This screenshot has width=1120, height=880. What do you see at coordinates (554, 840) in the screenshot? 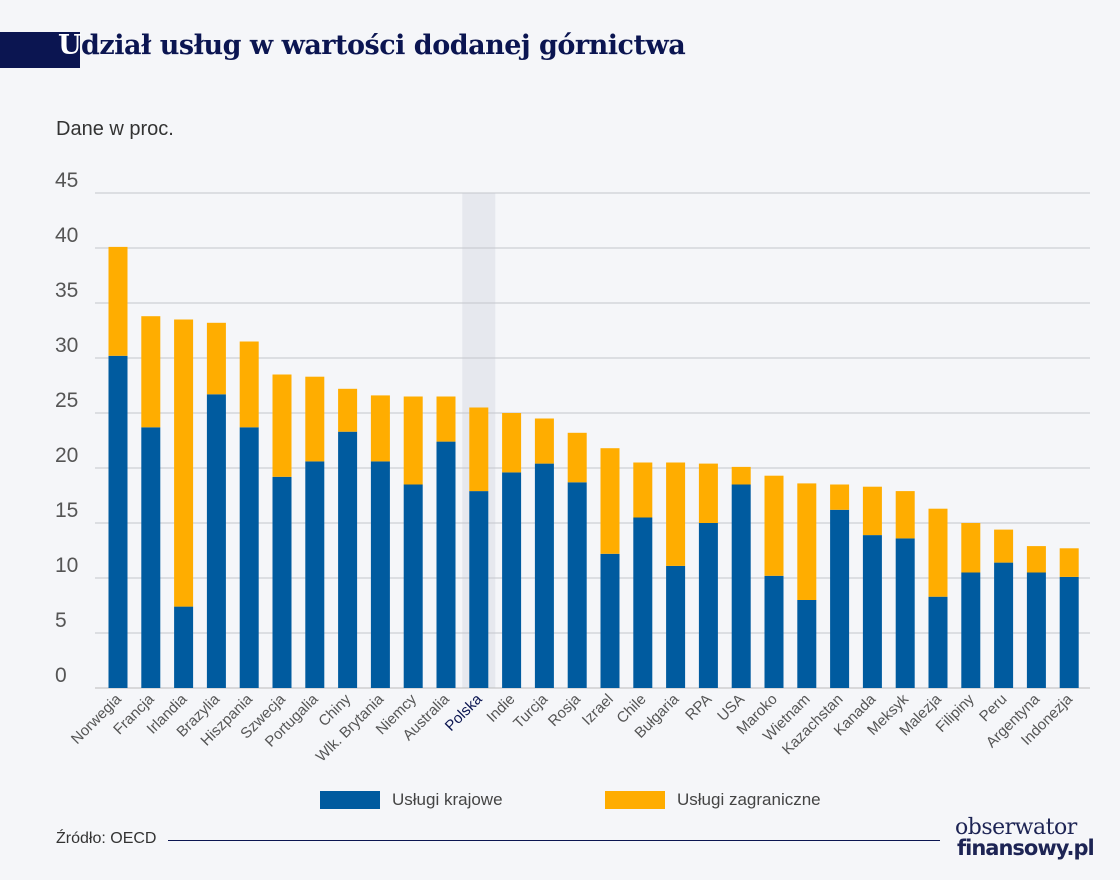
I see `source-divider` at bounding box center [554, 840].